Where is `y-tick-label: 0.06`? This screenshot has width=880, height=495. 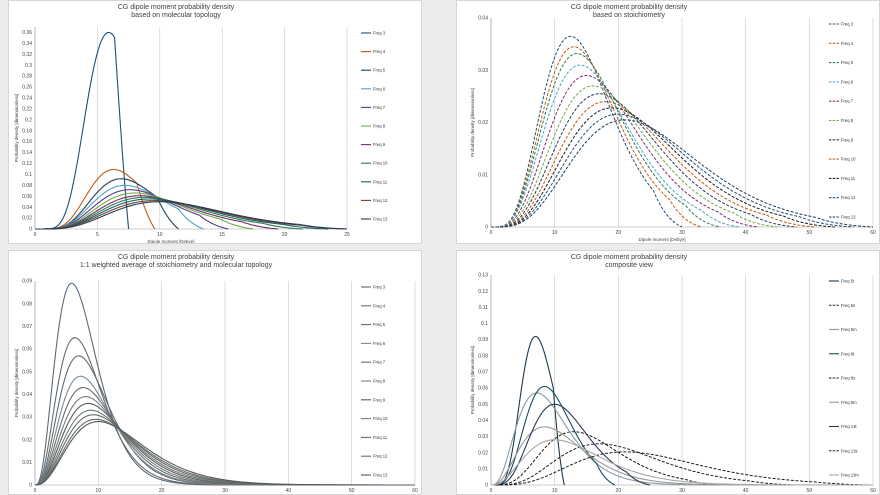 y-tick-label: 0.06 is located at coordinates (483, 389).